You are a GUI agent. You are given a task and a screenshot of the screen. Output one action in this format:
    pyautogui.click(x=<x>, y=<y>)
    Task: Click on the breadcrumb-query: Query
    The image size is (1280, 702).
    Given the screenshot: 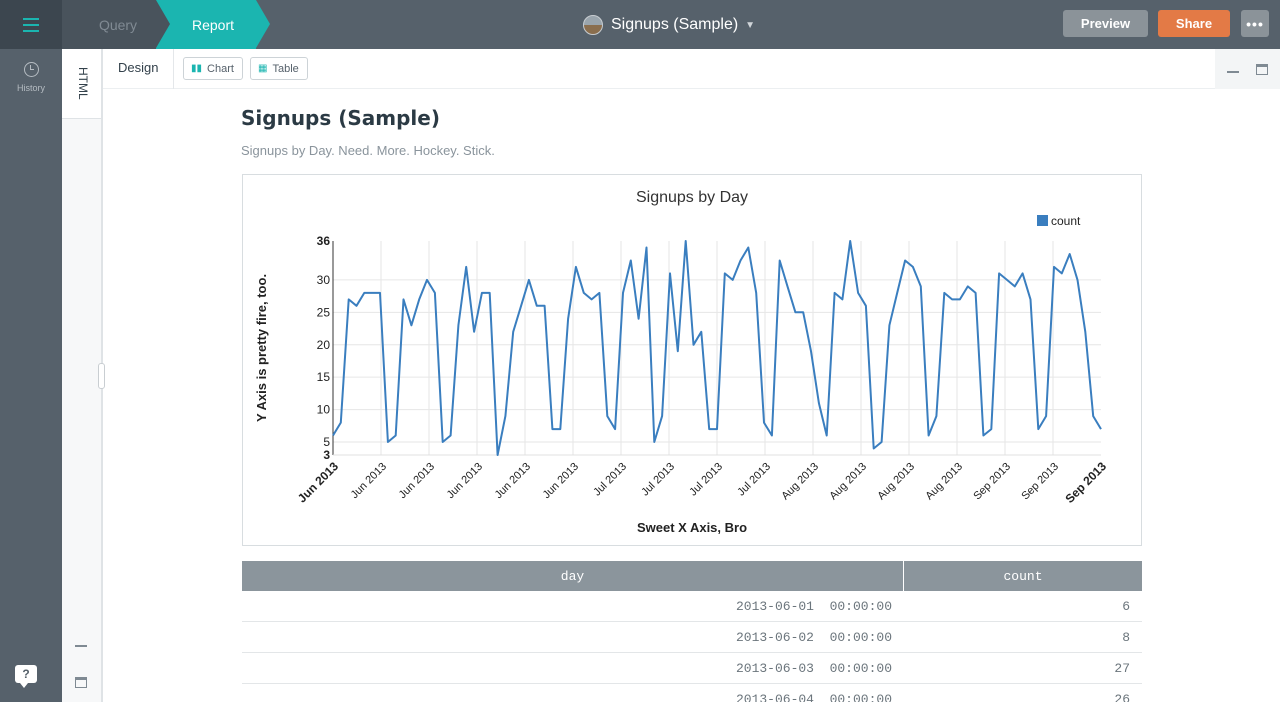 What is the action you would take?
    pyautogui.click(x=118, y=24)
    